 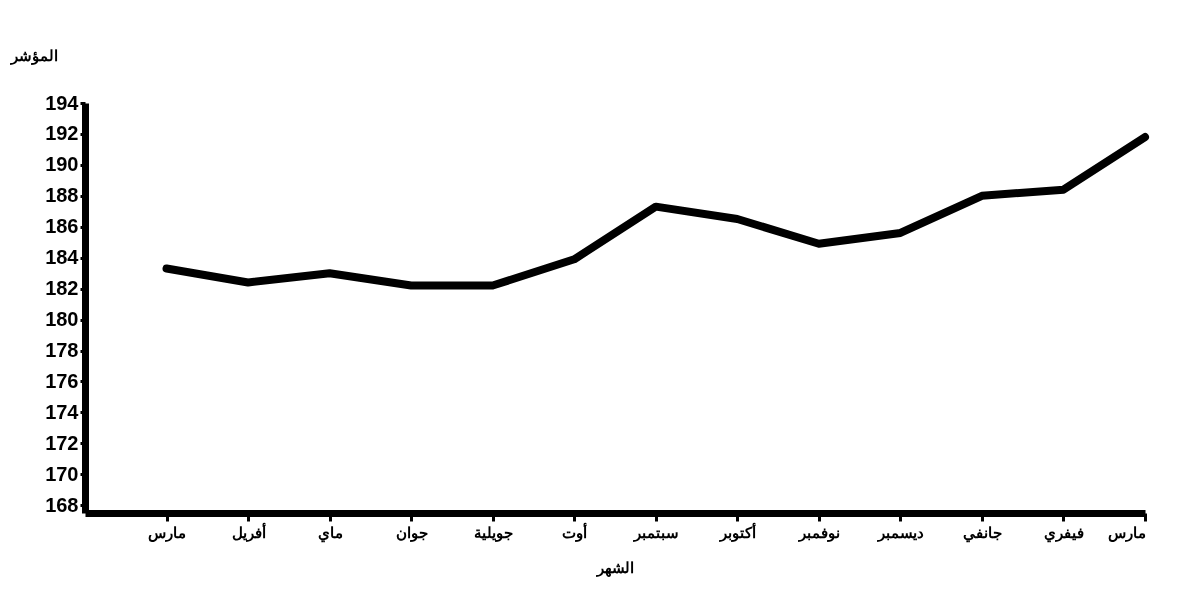 I want to click on y-tick-label: 184, so click(x=62, y=257).